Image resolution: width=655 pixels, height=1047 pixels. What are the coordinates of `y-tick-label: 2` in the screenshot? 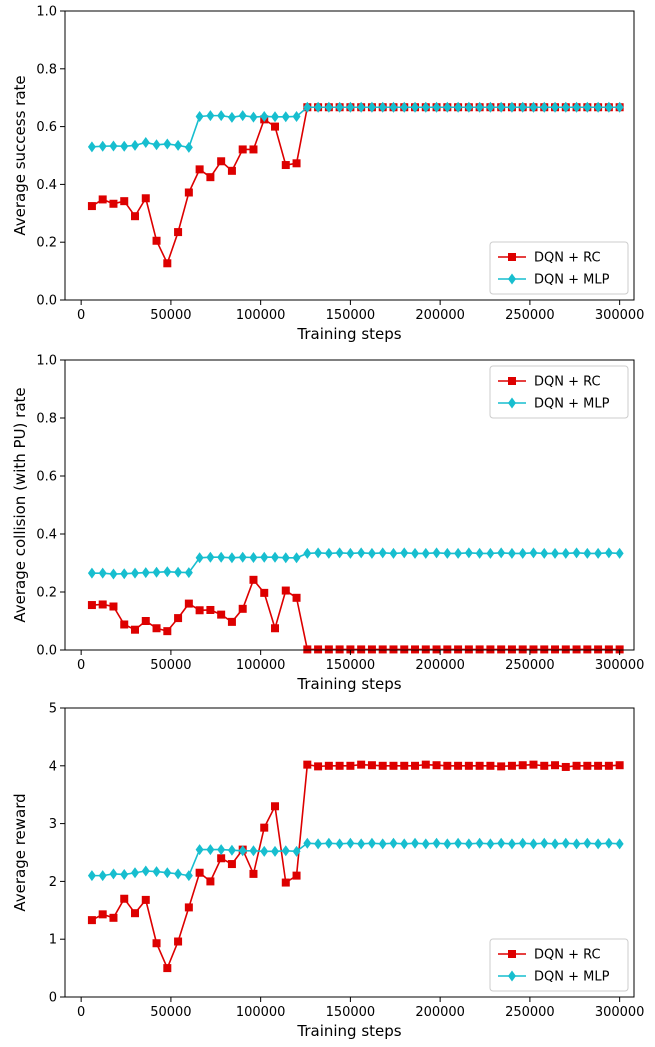 It's located at (53, 882).